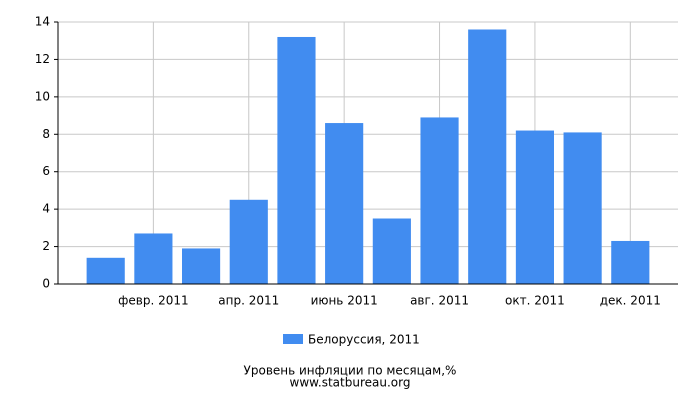 Image resolution: width=700 pixels, height=400 pixels. Describe the element at coordinates (42, 59) in the screenshot. I see `y-tick-label: 12` at that location.